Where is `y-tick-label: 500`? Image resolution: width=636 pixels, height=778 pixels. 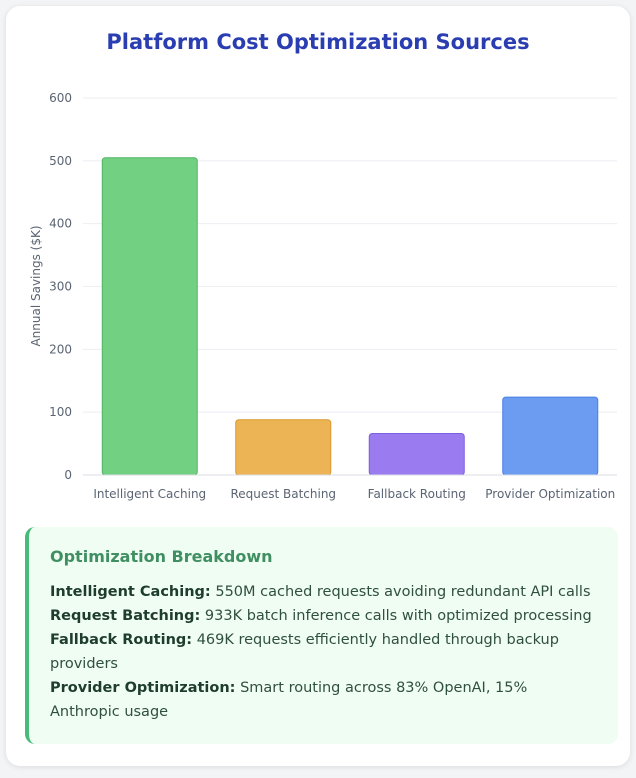 y-tick-label: 500 is located at coordinates (60, 161).